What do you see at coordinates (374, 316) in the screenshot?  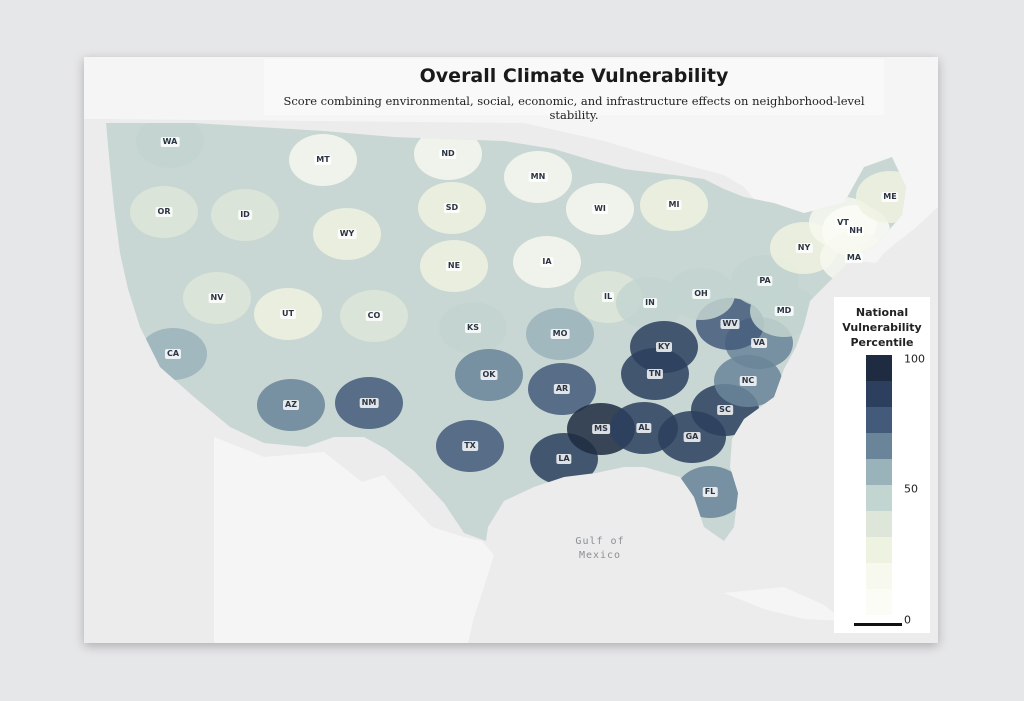 I see `state-label-co: CO` at bounding box center [374, 316].